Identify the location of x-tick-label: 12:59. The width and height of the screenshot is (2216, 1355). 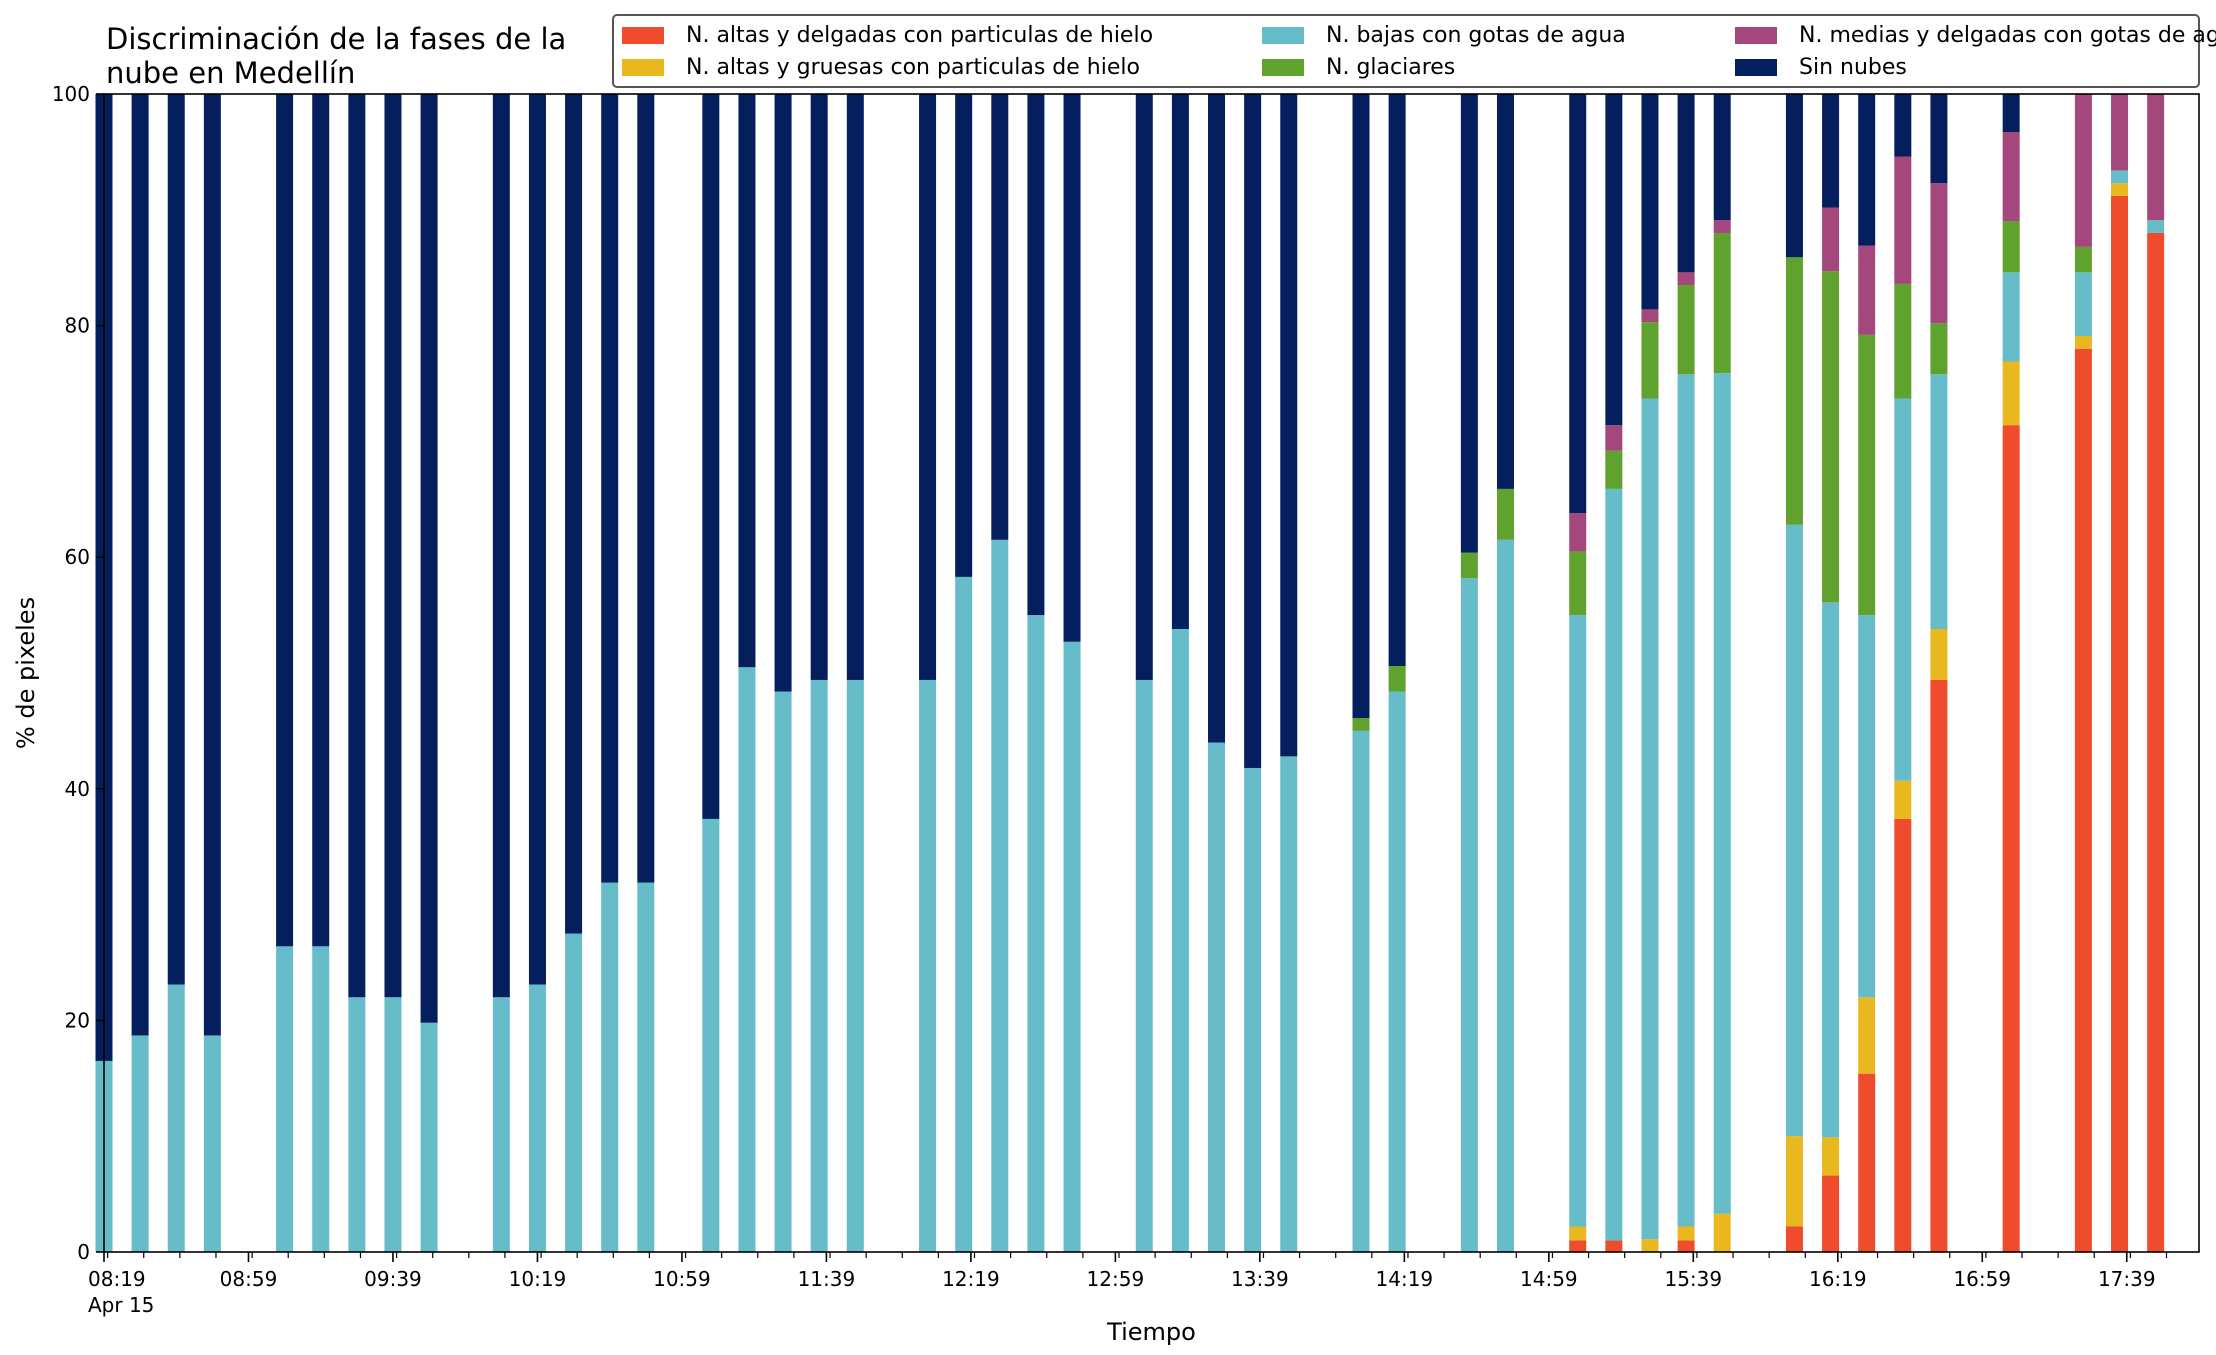
(1116, 1279).